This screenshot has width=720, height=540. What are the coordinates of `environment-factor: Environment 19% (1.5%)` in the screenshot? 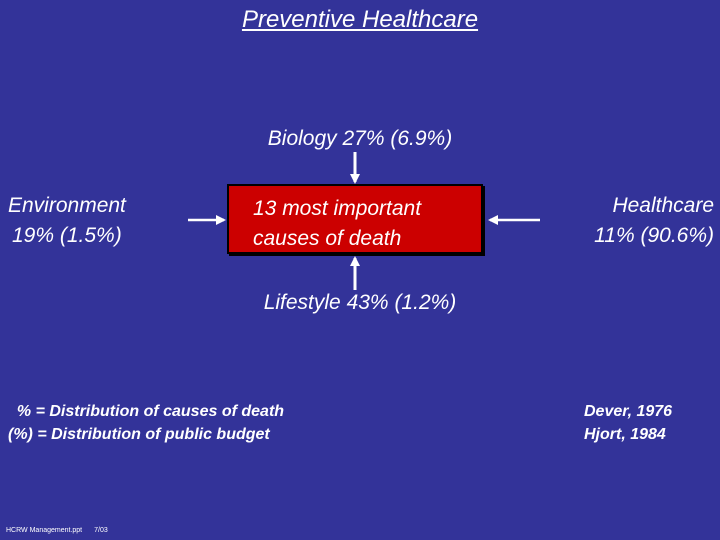 It's located at (67, 221).